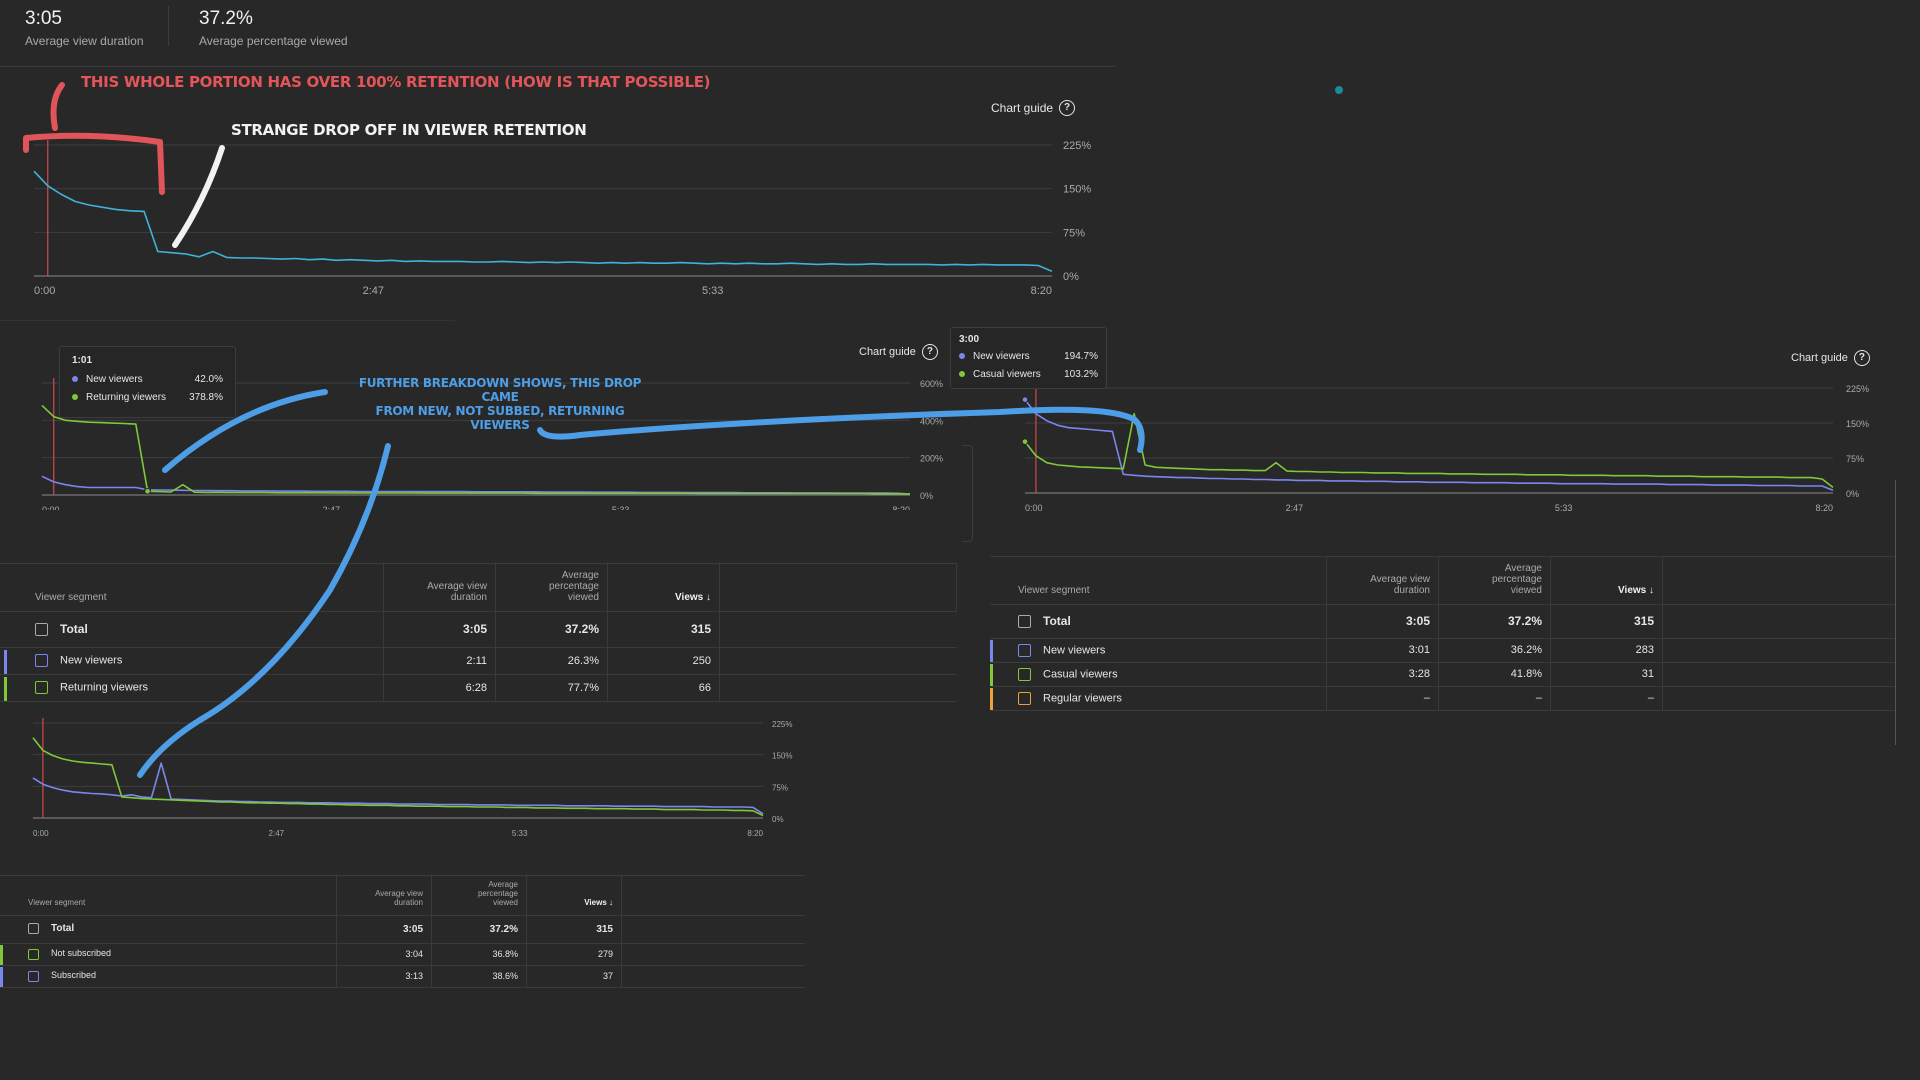 Image resolution: width=1920 pixels, height=1080 pixels. I want to click on chart-main: 0% 75% 150% 225% 0:00 2:47 5:33 8:20, so click(560, 212).